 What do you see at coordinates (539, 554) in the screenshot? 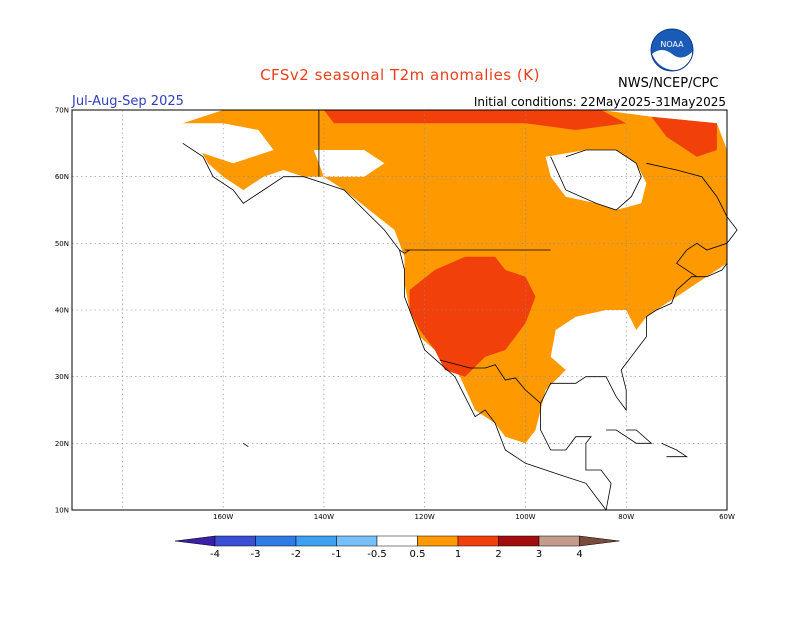
I see `colorbar-label: 3` at bounding box center [539, 554].